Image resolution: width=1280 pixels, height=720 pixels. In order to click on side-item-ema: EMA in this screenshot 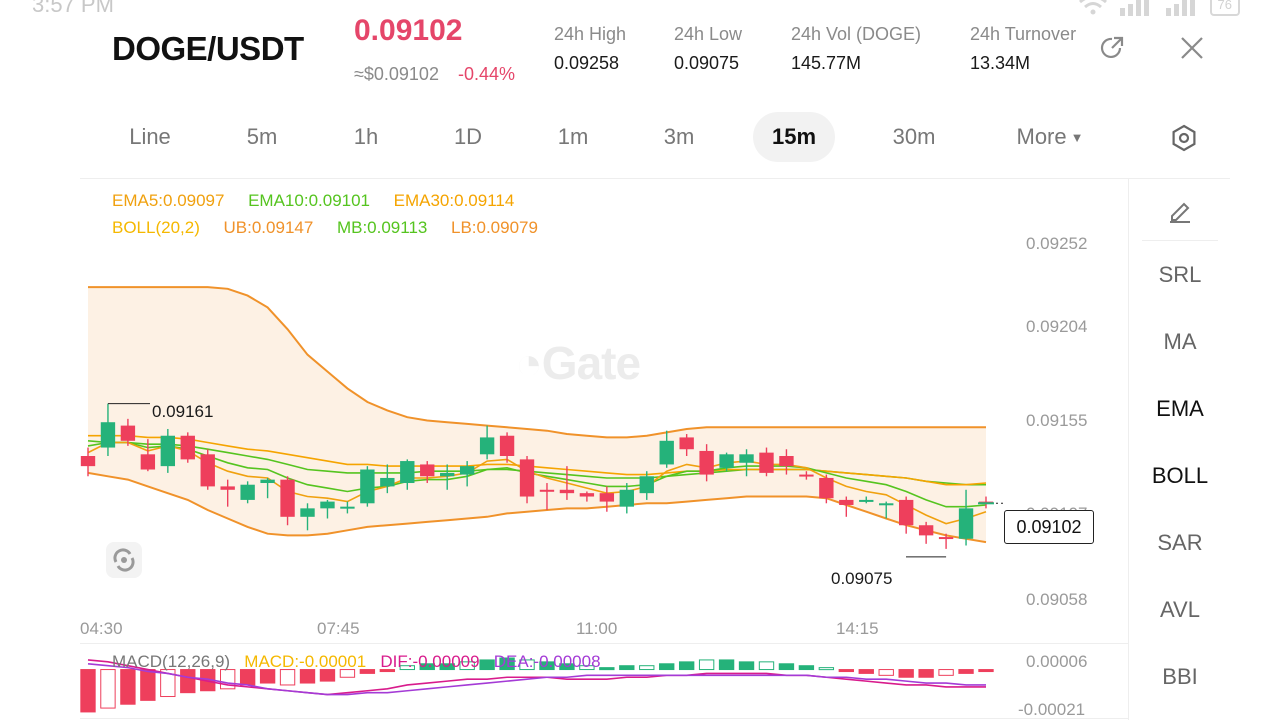, I will do `click(1180, 408)`.